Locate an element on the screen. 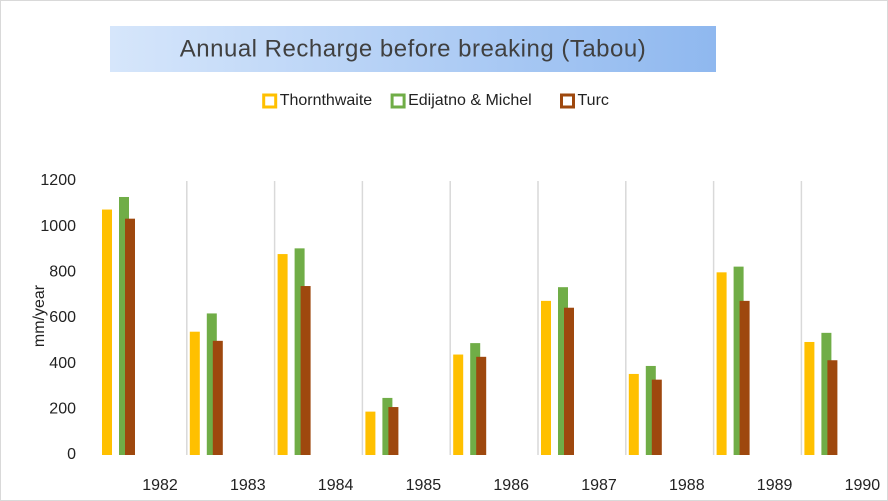 The image size is (888, 501). y-tick-label: 1000 is located at coordinates (58, 226).